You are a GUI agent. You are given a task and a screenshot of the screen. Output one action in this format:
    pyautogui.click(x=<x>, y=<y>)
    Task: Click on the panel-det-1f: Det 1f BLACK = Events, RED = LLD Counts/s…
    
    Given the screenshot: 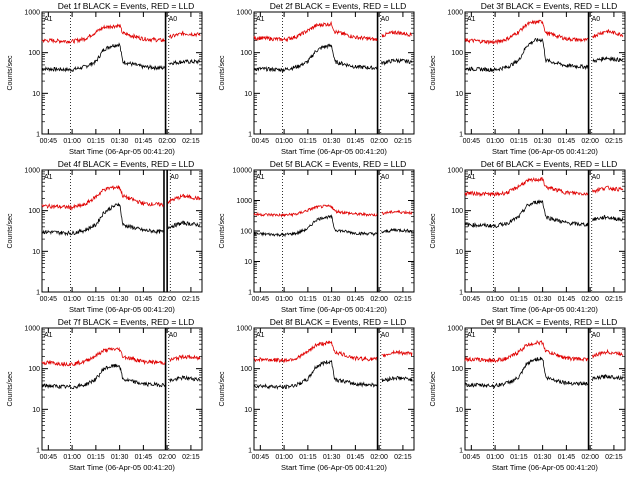 What is the action you would take?
    pyautogui.click(x=105, y=78)
    